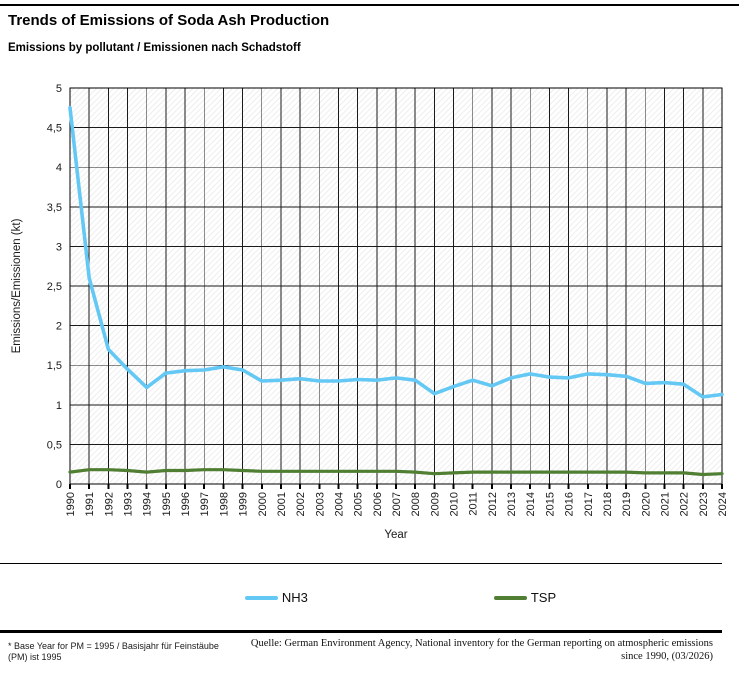 This screenshot has width=739, height=677. I want to click on legend-item-tsp: TSP, so click(525, 597).